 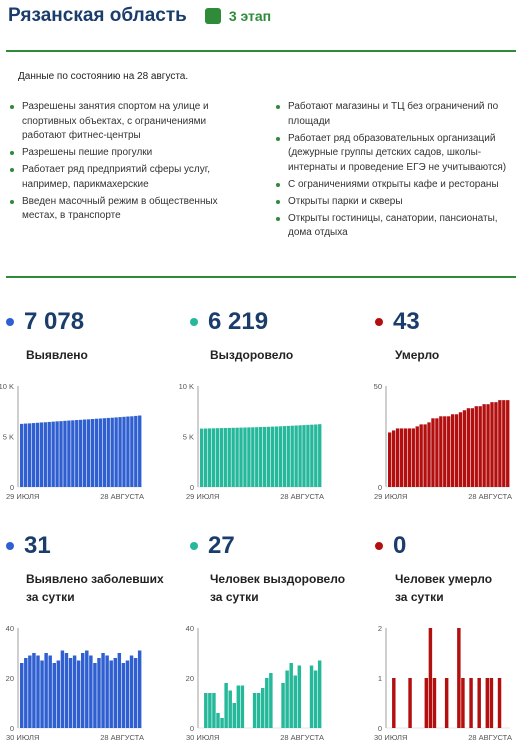 I want to click on y-tick-label: 2, so click(x=380, y=628).